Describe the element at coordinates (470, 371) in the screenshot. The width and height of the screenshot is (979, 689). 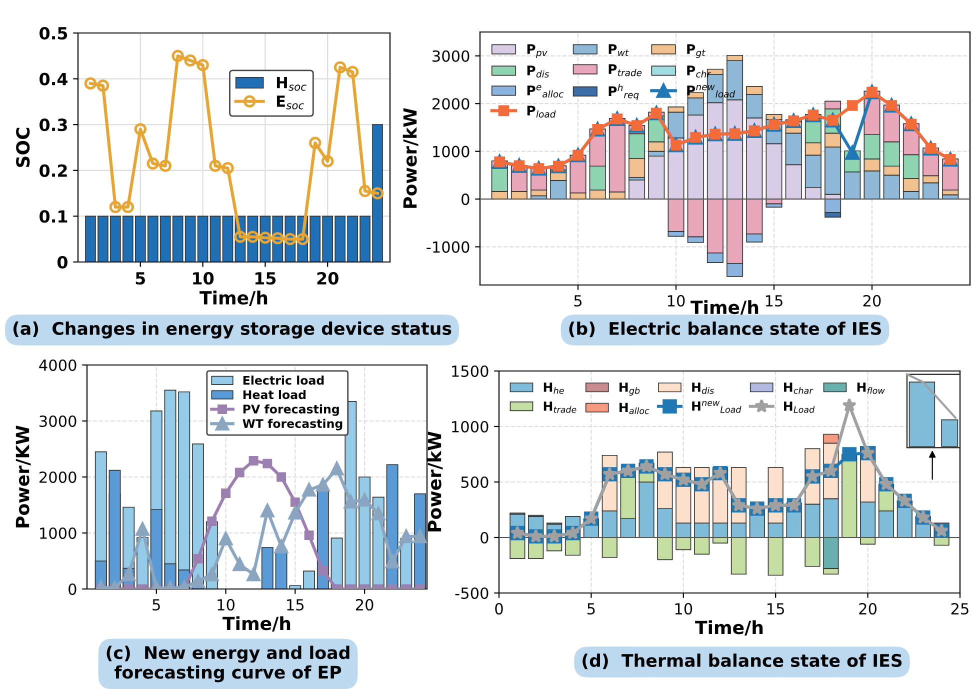
I see `y-tick-label: 1500` at that location.